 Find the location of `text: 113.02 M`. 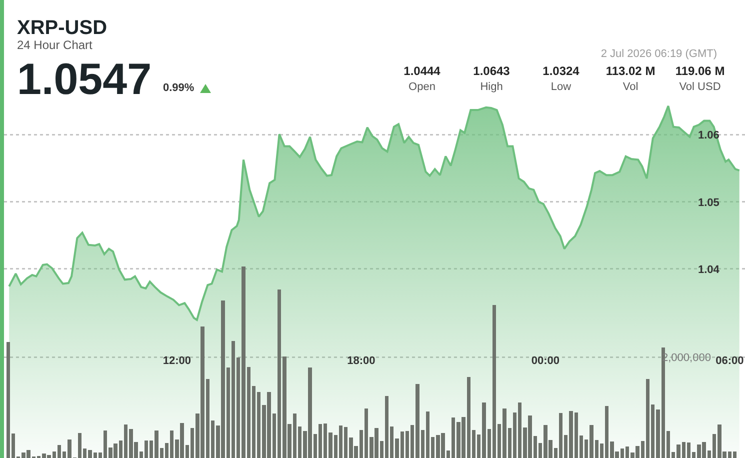

text: 113.02 M is located at coordinates (630, 71).